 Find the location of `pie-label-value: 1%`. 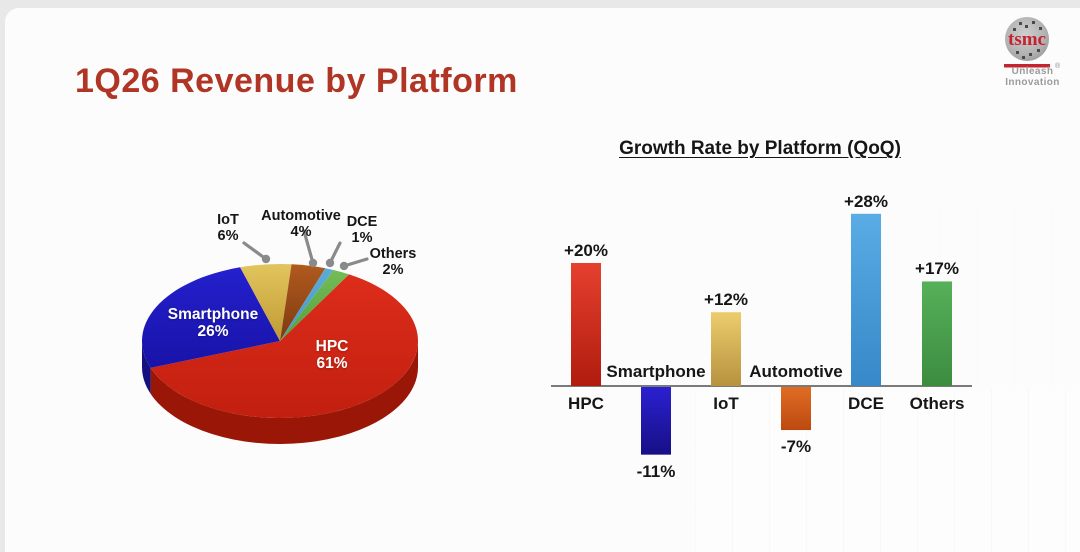

pie-label-value: 1% is located at coordinates (362, 238).